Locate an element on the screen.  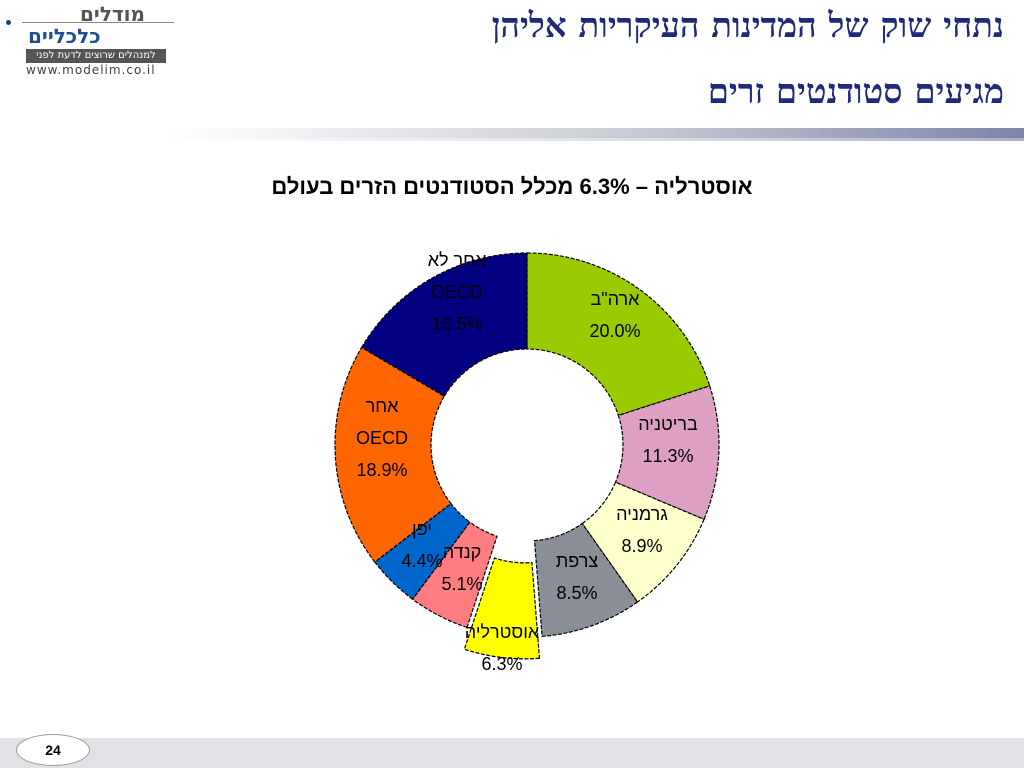
logo-tagline: למנהלים שרוצים לדעת לפני is located at coordinates (96, 56).